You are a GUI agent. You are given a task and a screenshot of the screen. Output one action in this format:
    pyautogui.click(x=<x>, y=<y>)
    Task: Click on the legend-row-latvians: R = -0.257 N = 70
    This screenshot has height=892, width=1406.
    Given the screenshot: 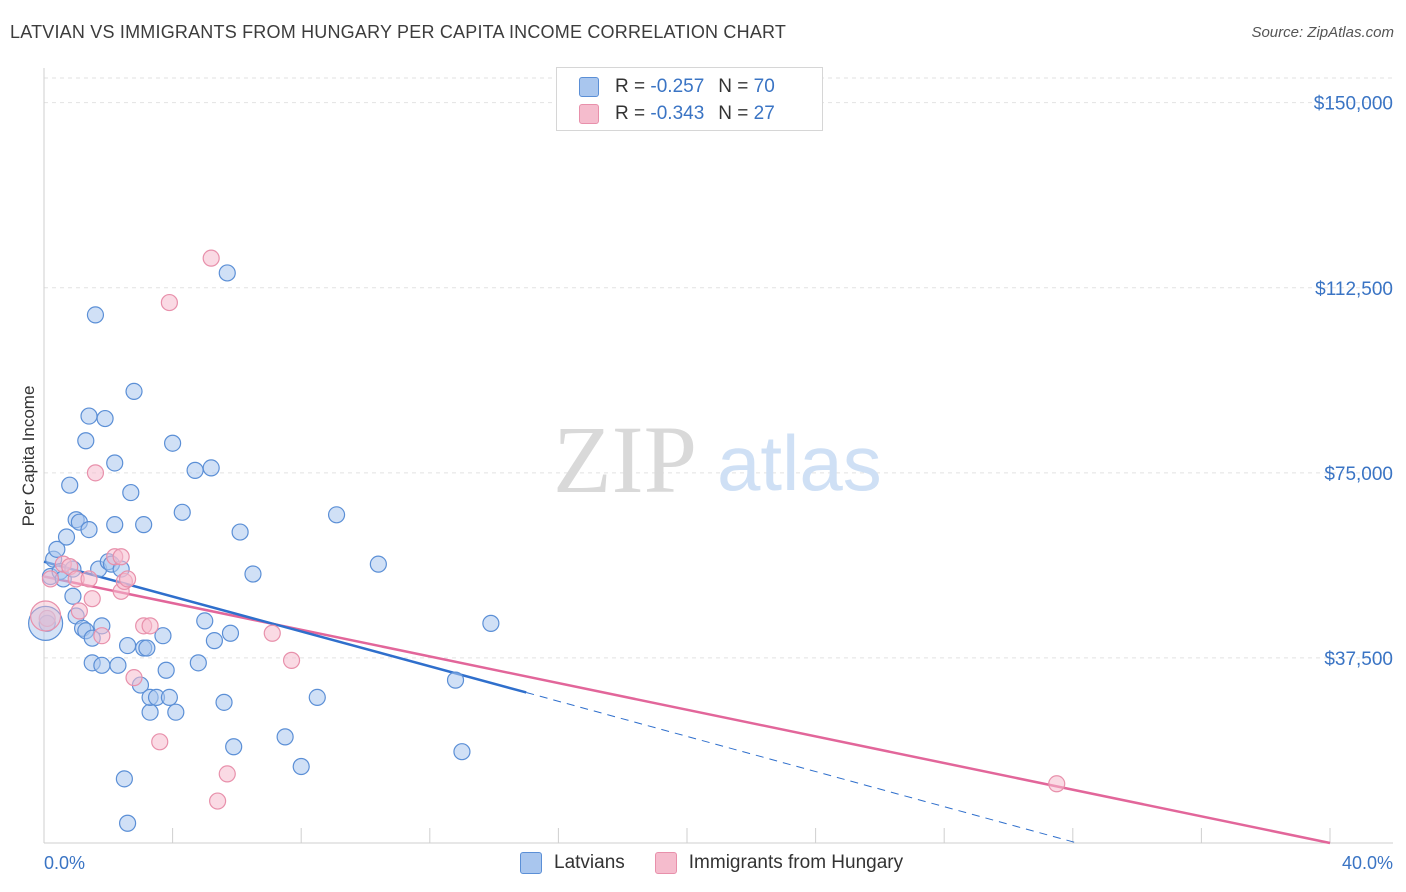 What is the action you would take?
    pyautogui.click(x=677, y=87)
    